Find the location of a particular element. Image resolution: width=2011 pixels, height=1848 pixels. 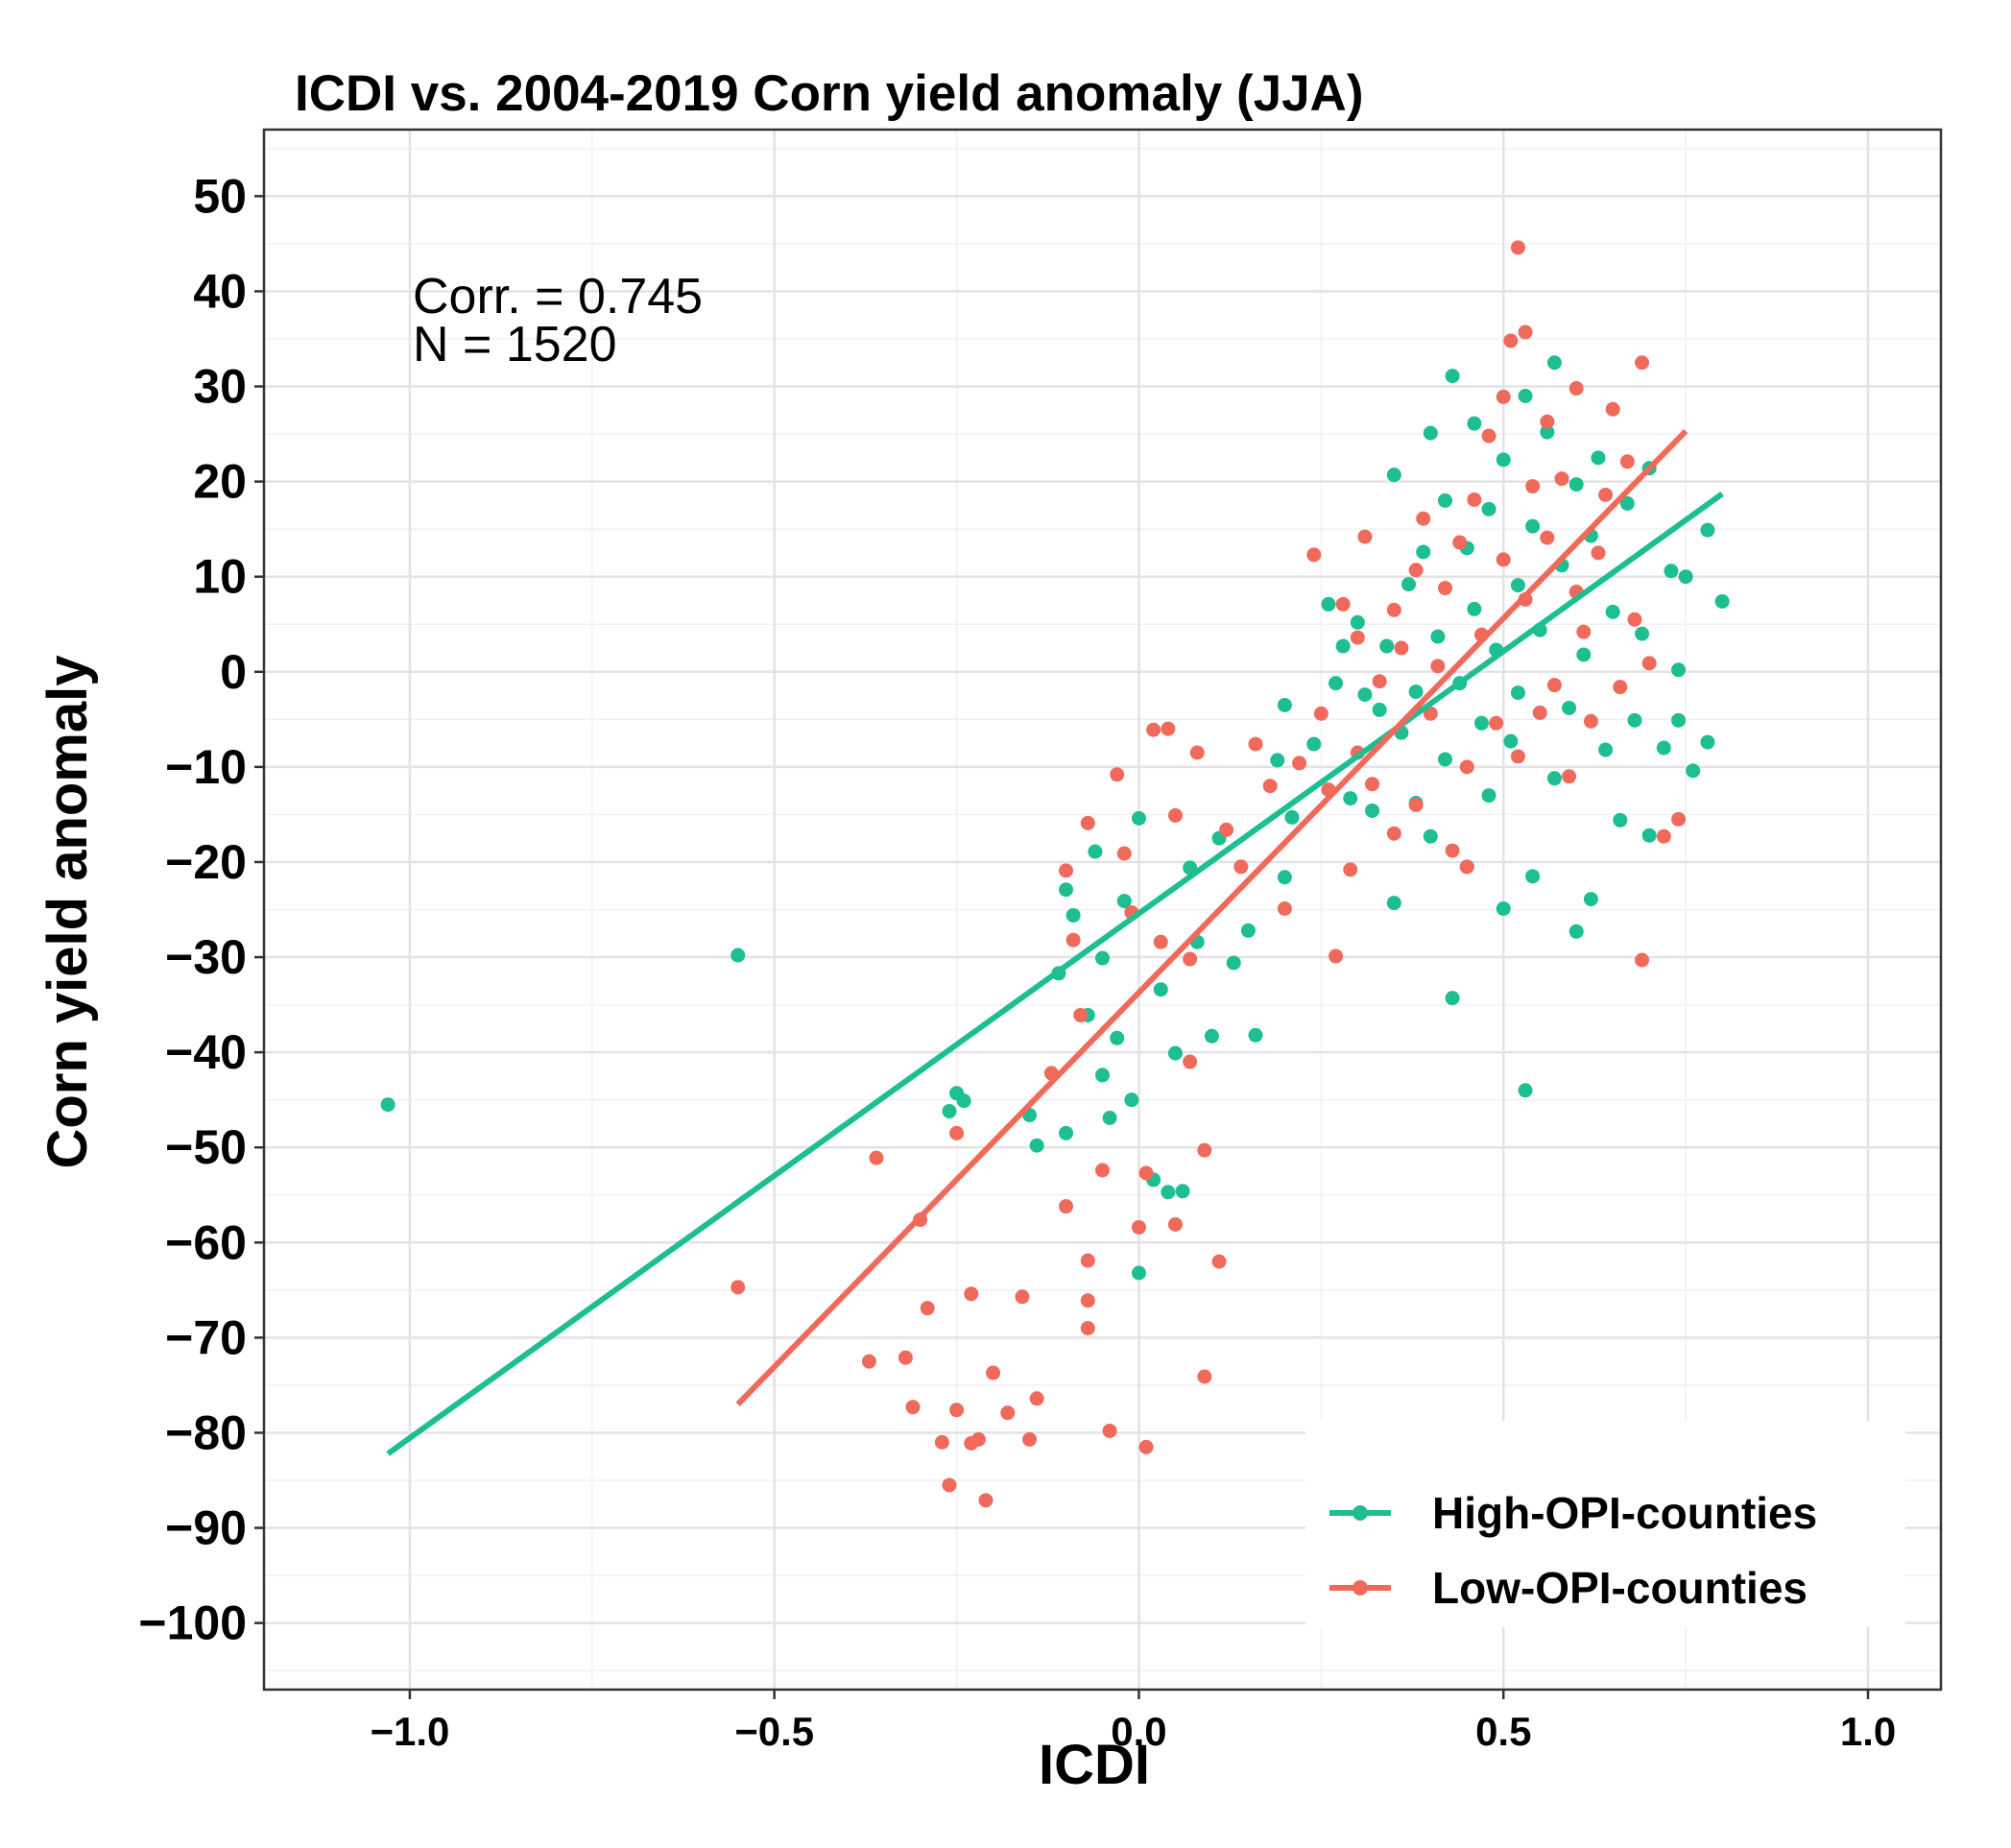

y-tick-label: −60 is located at coordinates (206, 1242).